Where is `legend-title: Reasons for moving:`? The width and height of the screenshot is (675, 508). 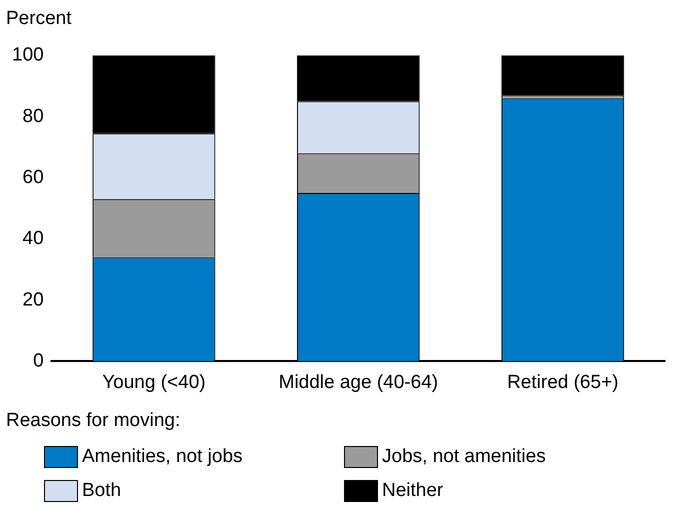 legend-title: Reasons for moving: is located at coordinates (94, 421).